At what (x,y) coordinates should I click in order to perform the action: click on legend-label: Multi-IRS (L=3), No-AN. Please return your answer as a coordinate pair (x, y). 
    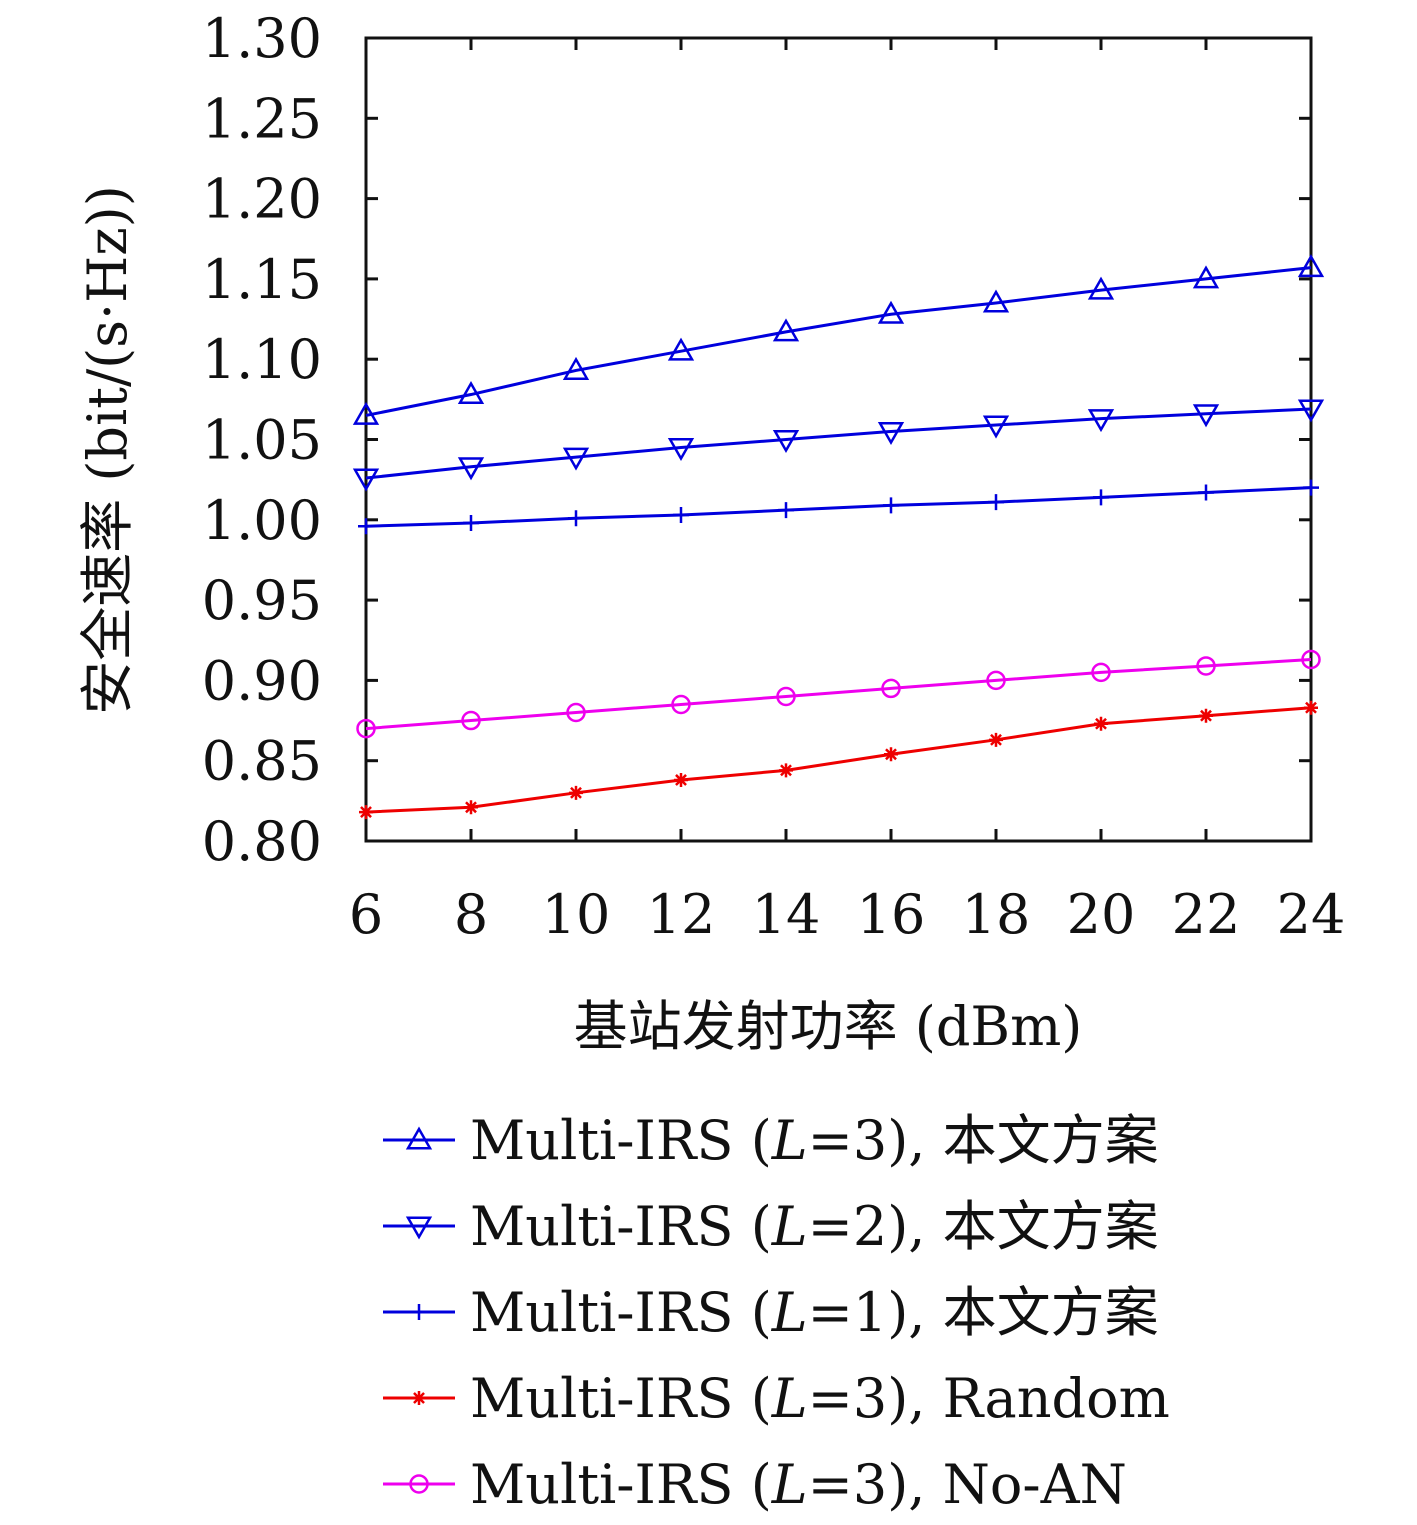
    Looking at the image, I should click on (798, 1484).